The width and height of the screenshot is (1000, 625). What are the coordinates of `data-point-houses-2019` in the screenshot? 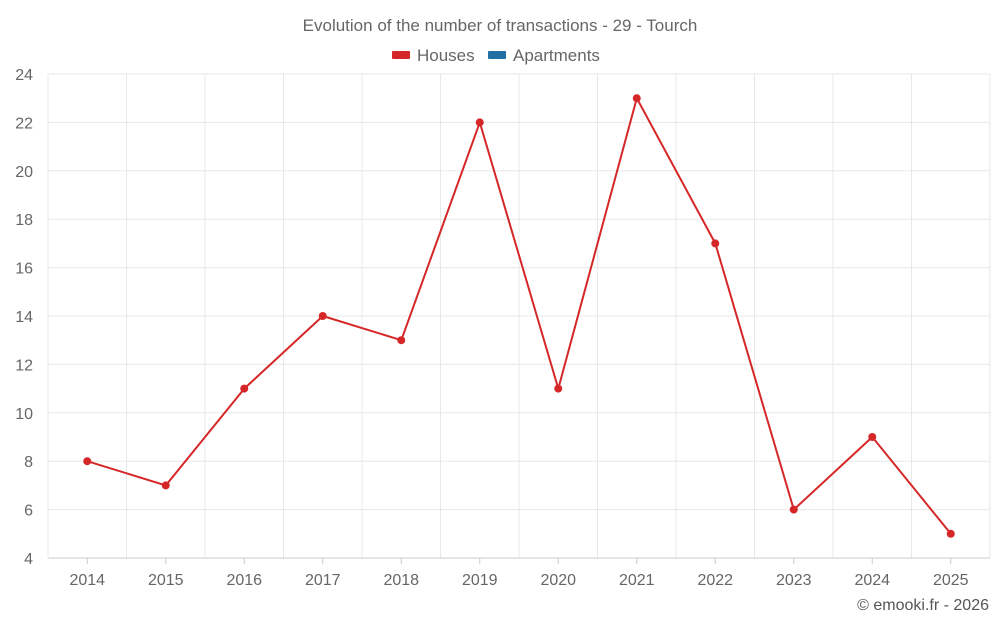 It's located at (479, 122).